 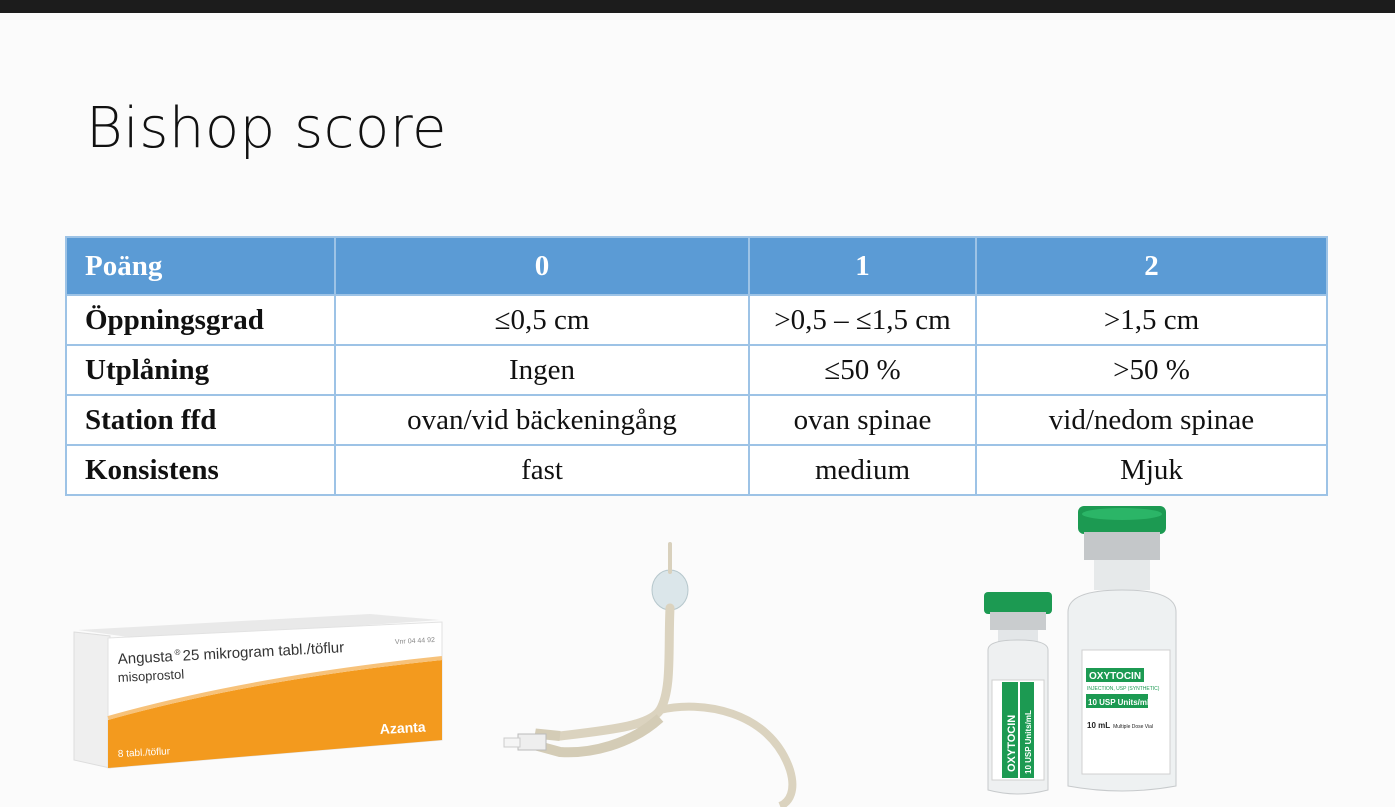 What do you see at coordinates (1151, 320) in the screenshot?
I see `table-cell: >1,5 cm` at bounding box center [1151, 320].